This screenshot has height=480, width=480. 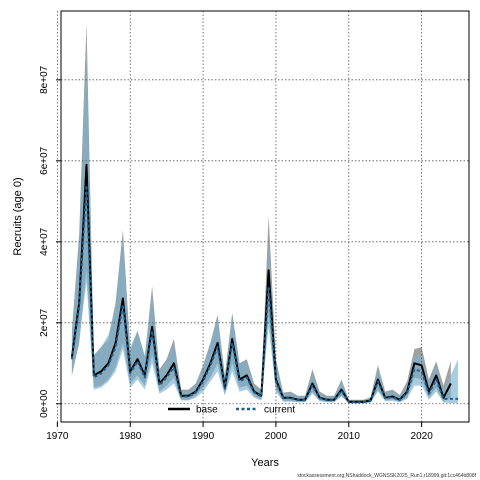 I want to click on legend-label-current: current, so click(x=279, y=410).